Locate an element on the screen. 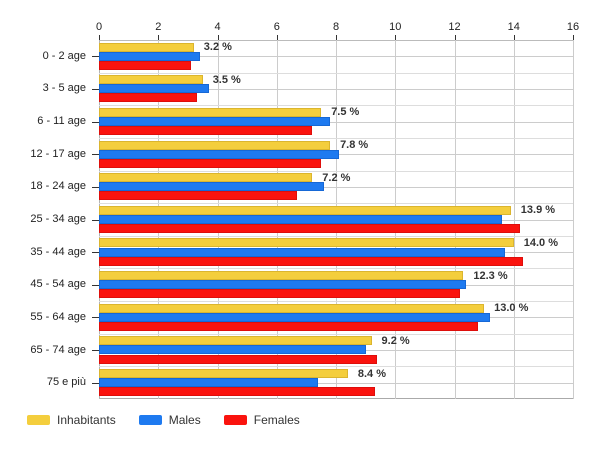 This screenshot has height=450, width=600. category-label: 6 - 11 age is located at coordinates (61, 121).